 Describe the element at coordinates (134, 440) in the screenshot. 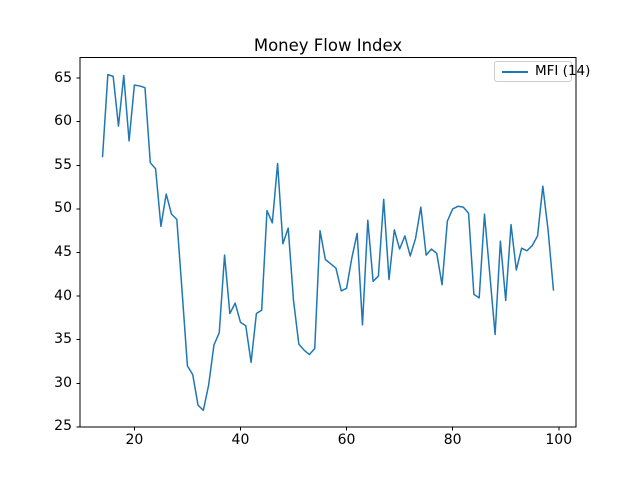

I see `x-tick-label: 20` at that location.